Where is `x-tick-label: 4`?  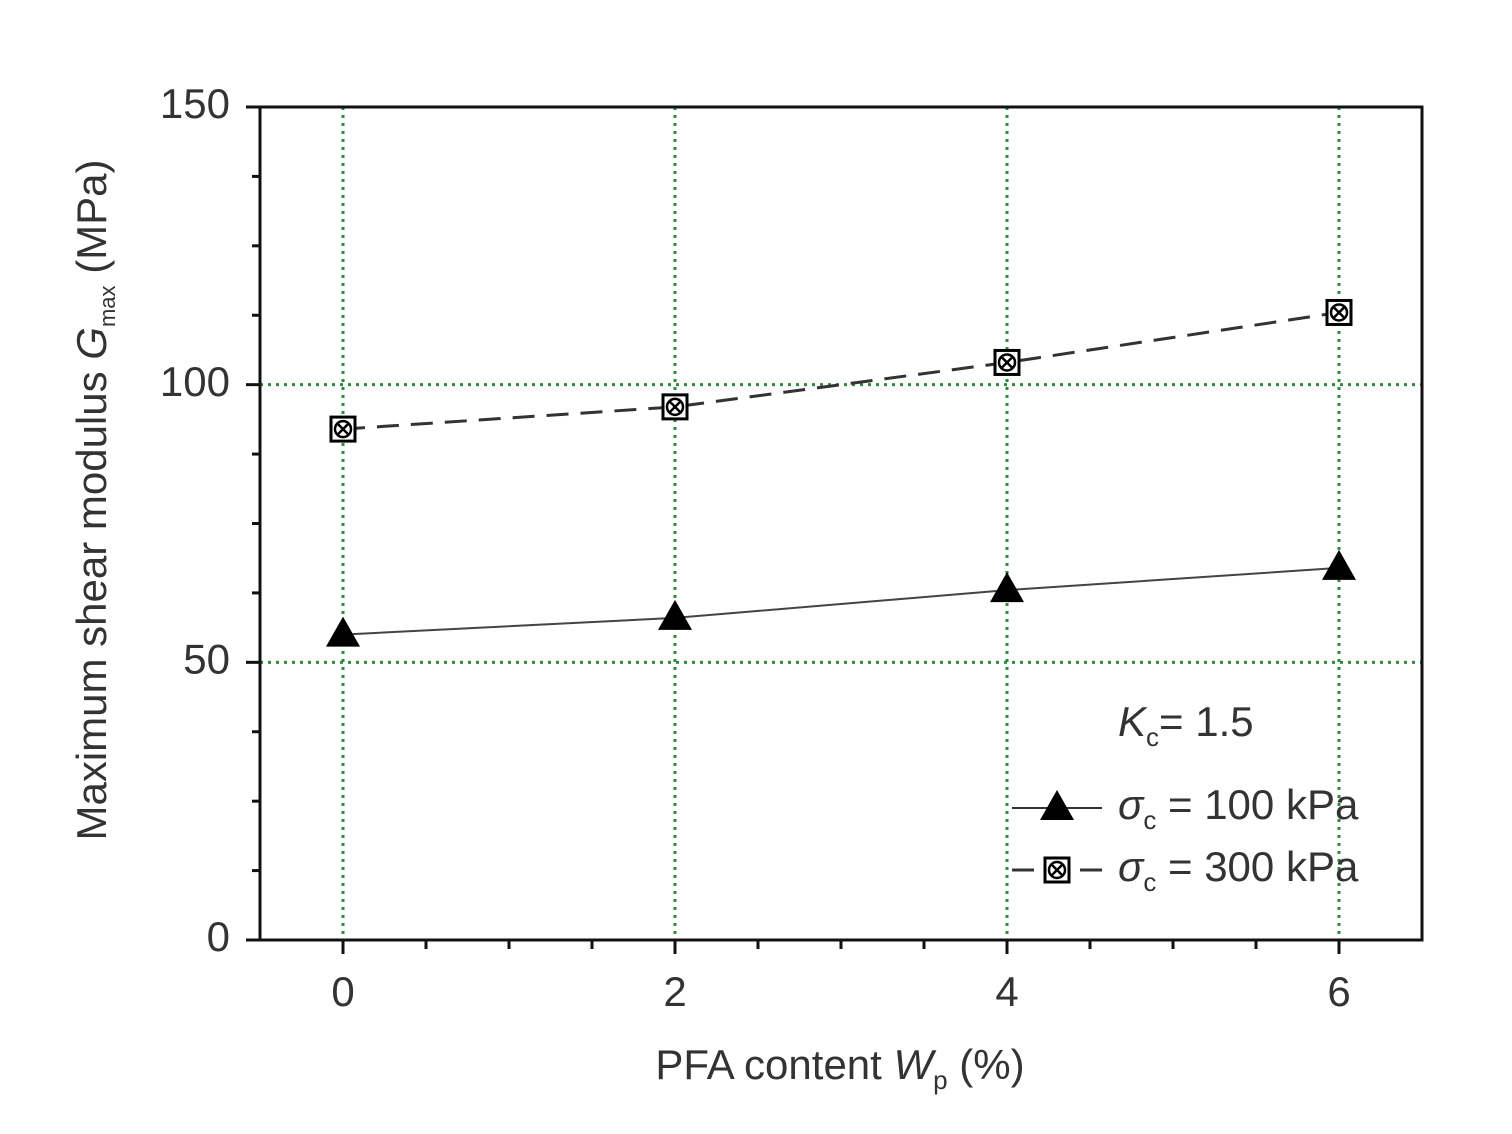
x-tick-label: 4 is located at coordinates (1006, 991).